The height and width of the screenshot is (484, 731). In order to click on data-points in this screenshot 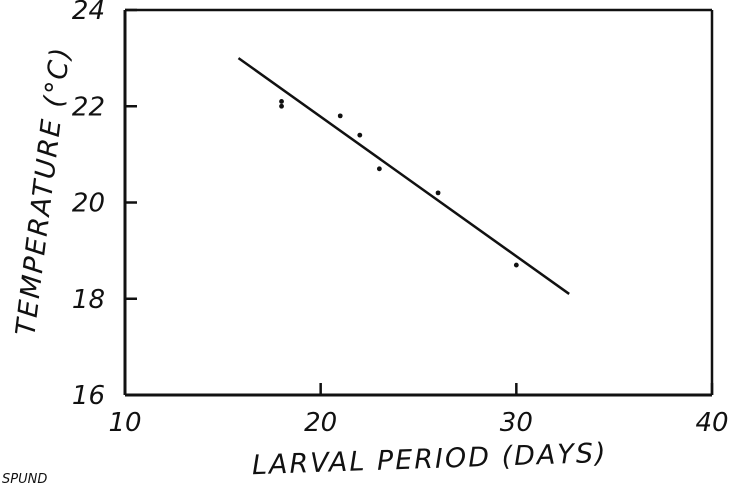, I will do `click(399, 183)`.